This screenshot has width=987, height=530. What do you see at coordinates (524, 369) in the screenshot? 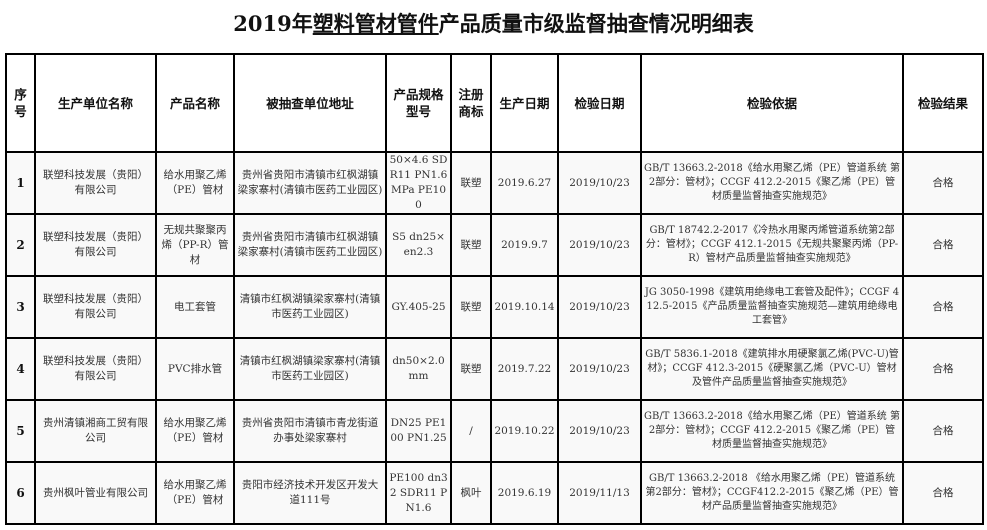
I see `cell-production-date: 2019.7.22` at bounding box center [524, 369].